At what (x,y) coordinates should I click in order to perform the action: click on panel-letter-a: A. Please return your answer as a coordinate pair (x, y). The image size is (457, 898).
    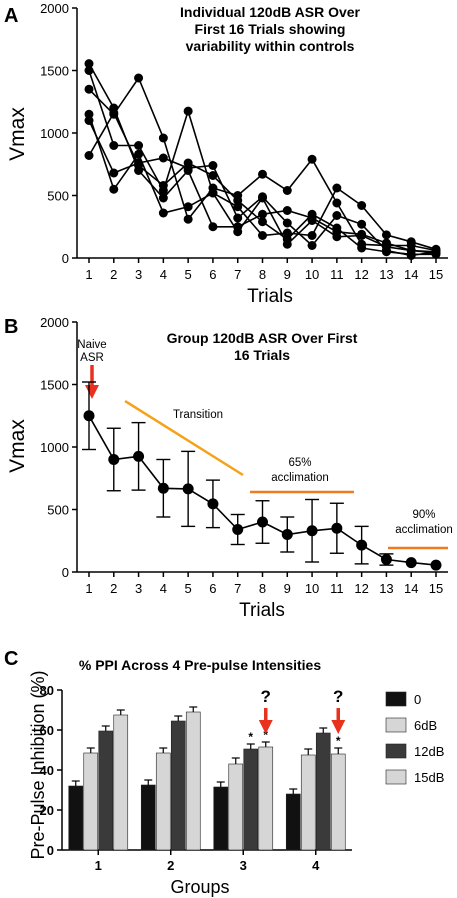
    Looking at the image, I should click on (11, 16).